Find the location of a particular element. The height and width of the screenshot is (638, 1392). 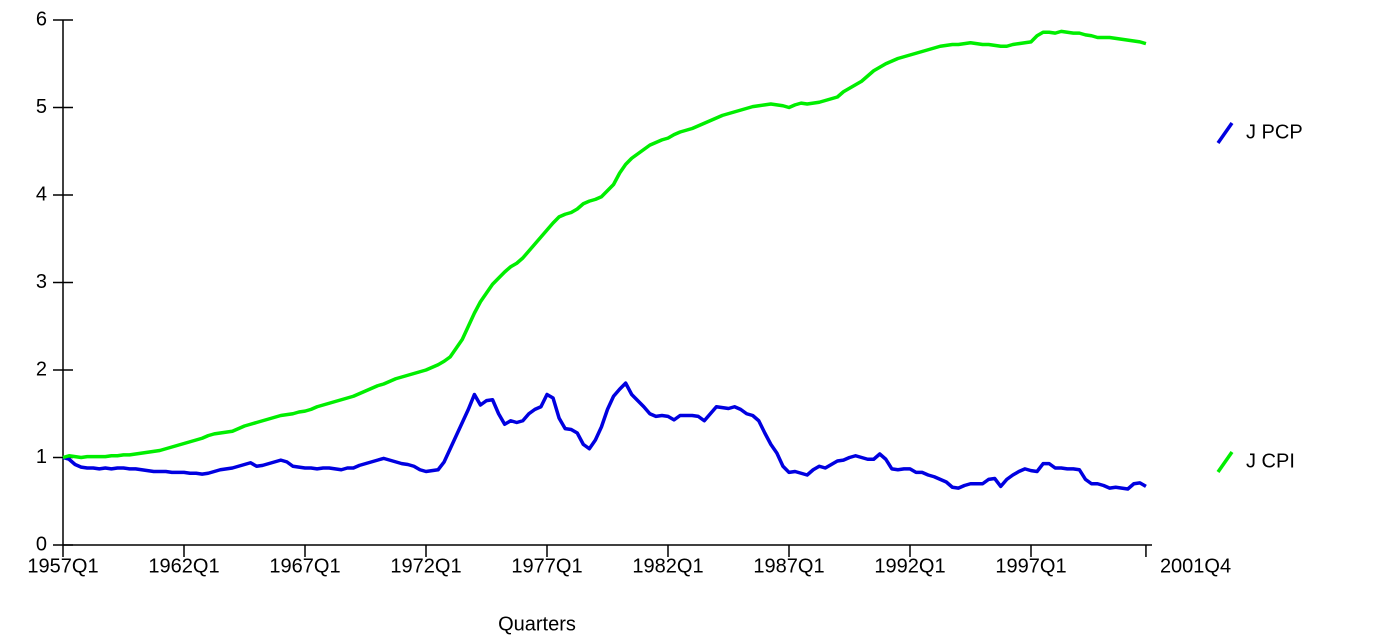

x-tick-label: 1987Q1 is located at coordinates (788, 566).